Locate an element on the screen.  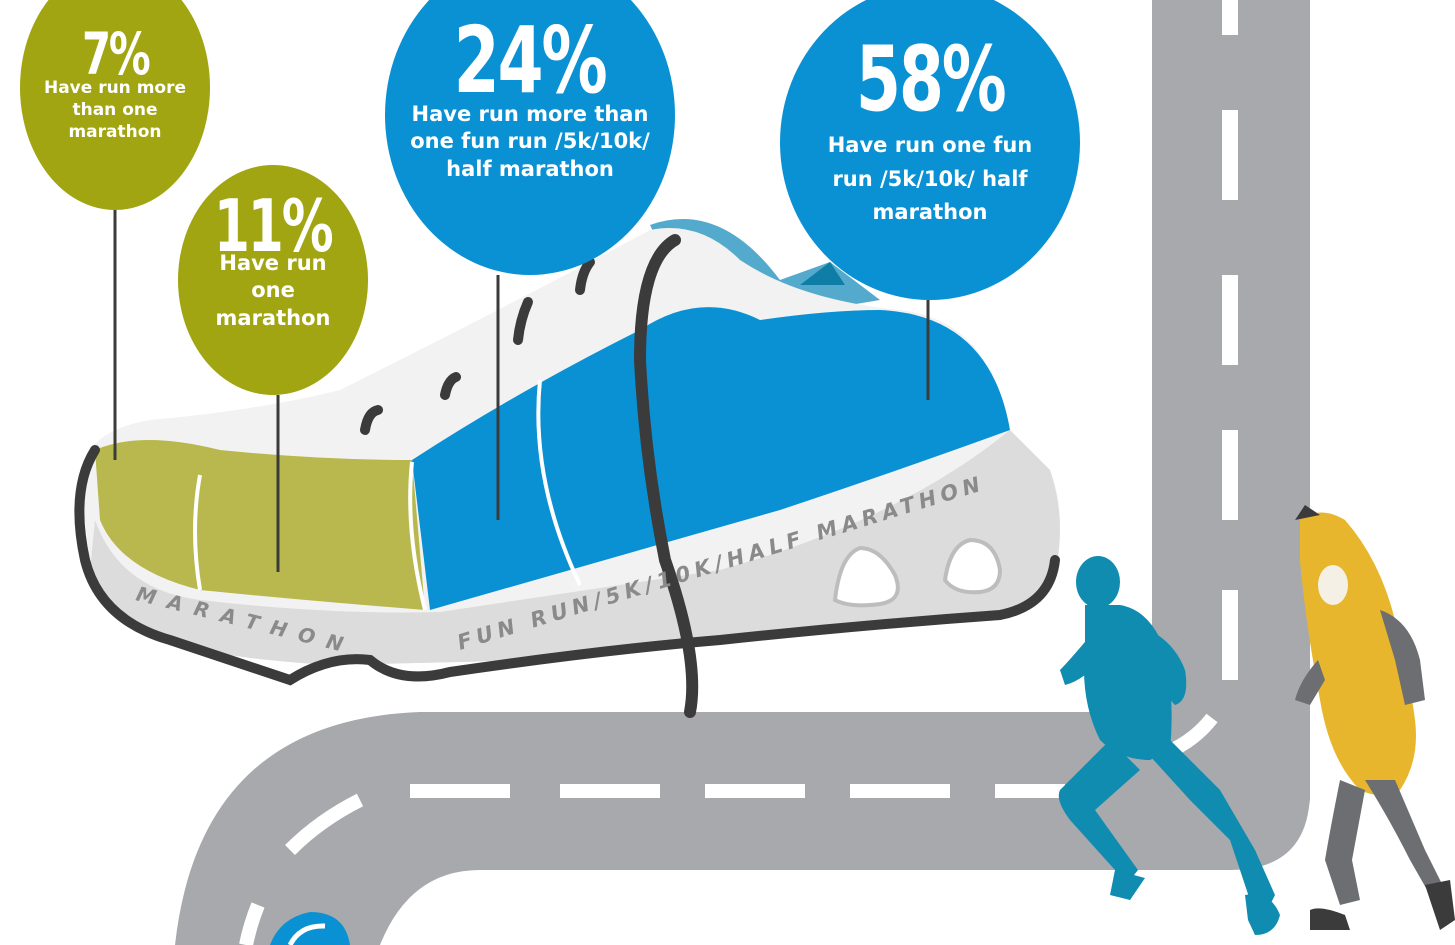
stat-bubble-more-than-one-marathon: 7% Have run more than one marathon is located at coordinates (115, 105).